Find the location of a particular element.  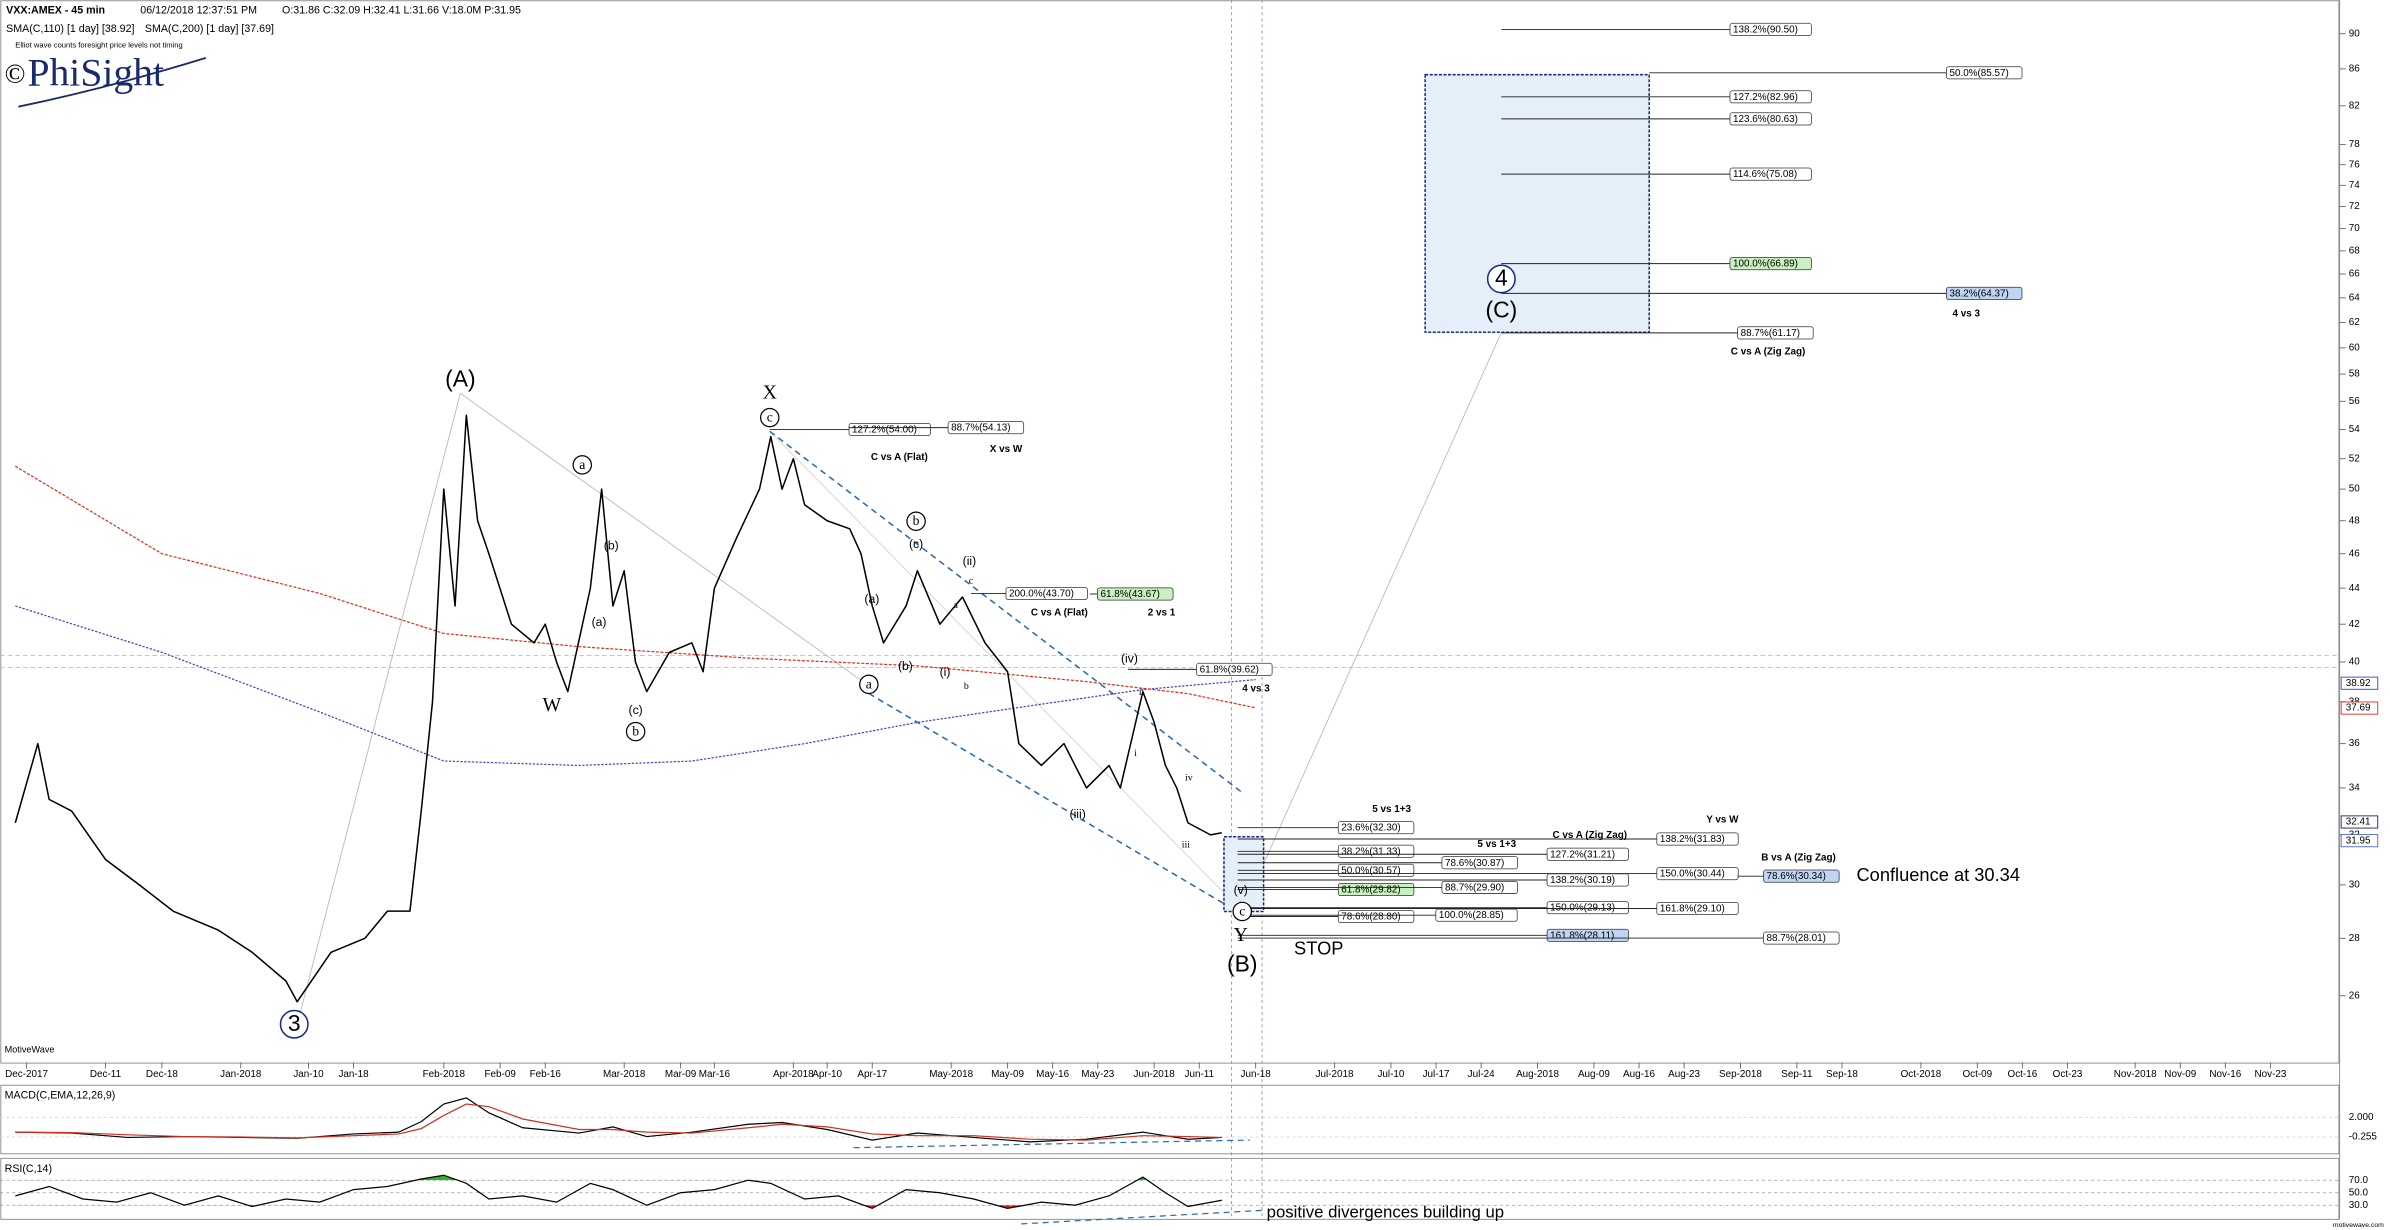

x-tick-label: May-16 is located at coordinates (1052, 1074).